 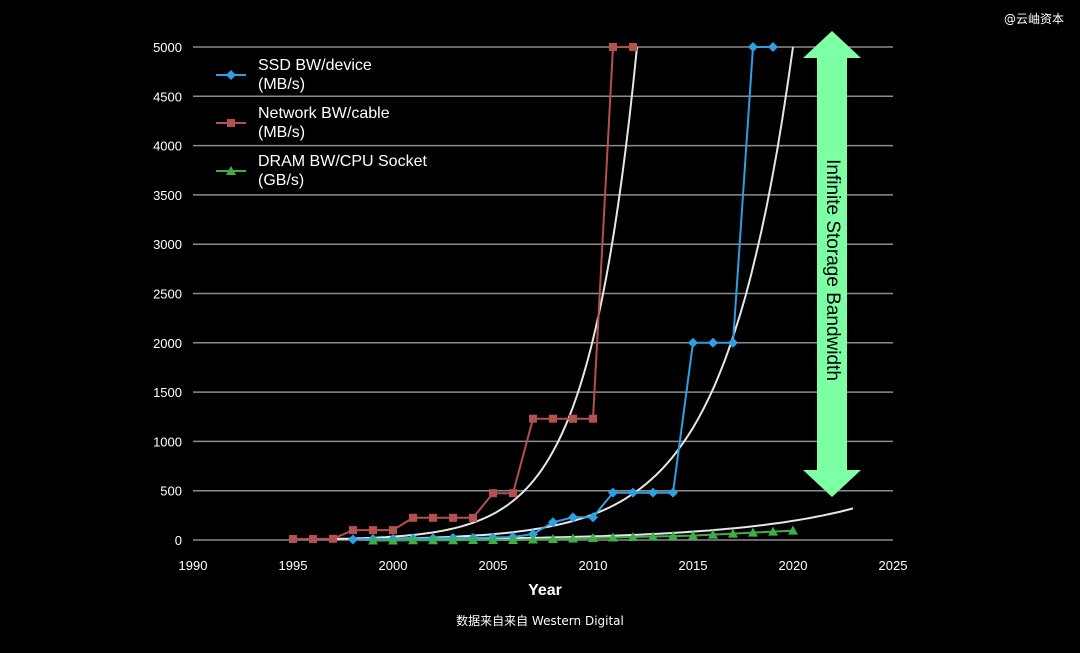 What do you see at coordinates (793, 565) in the screenshot?
I see `x-tick-label: 2020` at bounding box center [793, 565].